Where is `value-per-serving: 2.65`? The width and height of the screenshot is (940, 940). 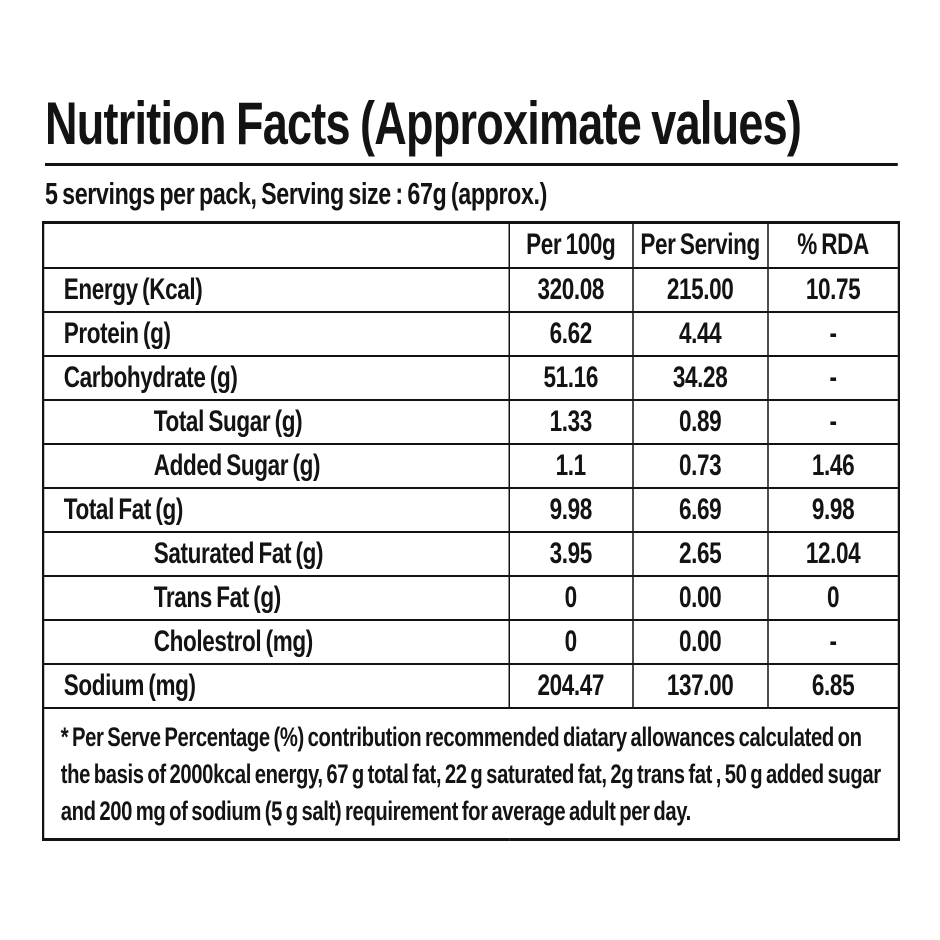 value-per-serving: 2.65 is located at coordinates (700, 553).